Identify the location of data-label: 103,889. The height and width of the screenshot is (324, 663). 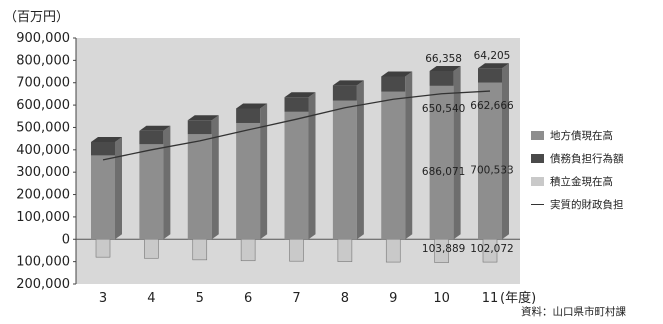
(443, 249).